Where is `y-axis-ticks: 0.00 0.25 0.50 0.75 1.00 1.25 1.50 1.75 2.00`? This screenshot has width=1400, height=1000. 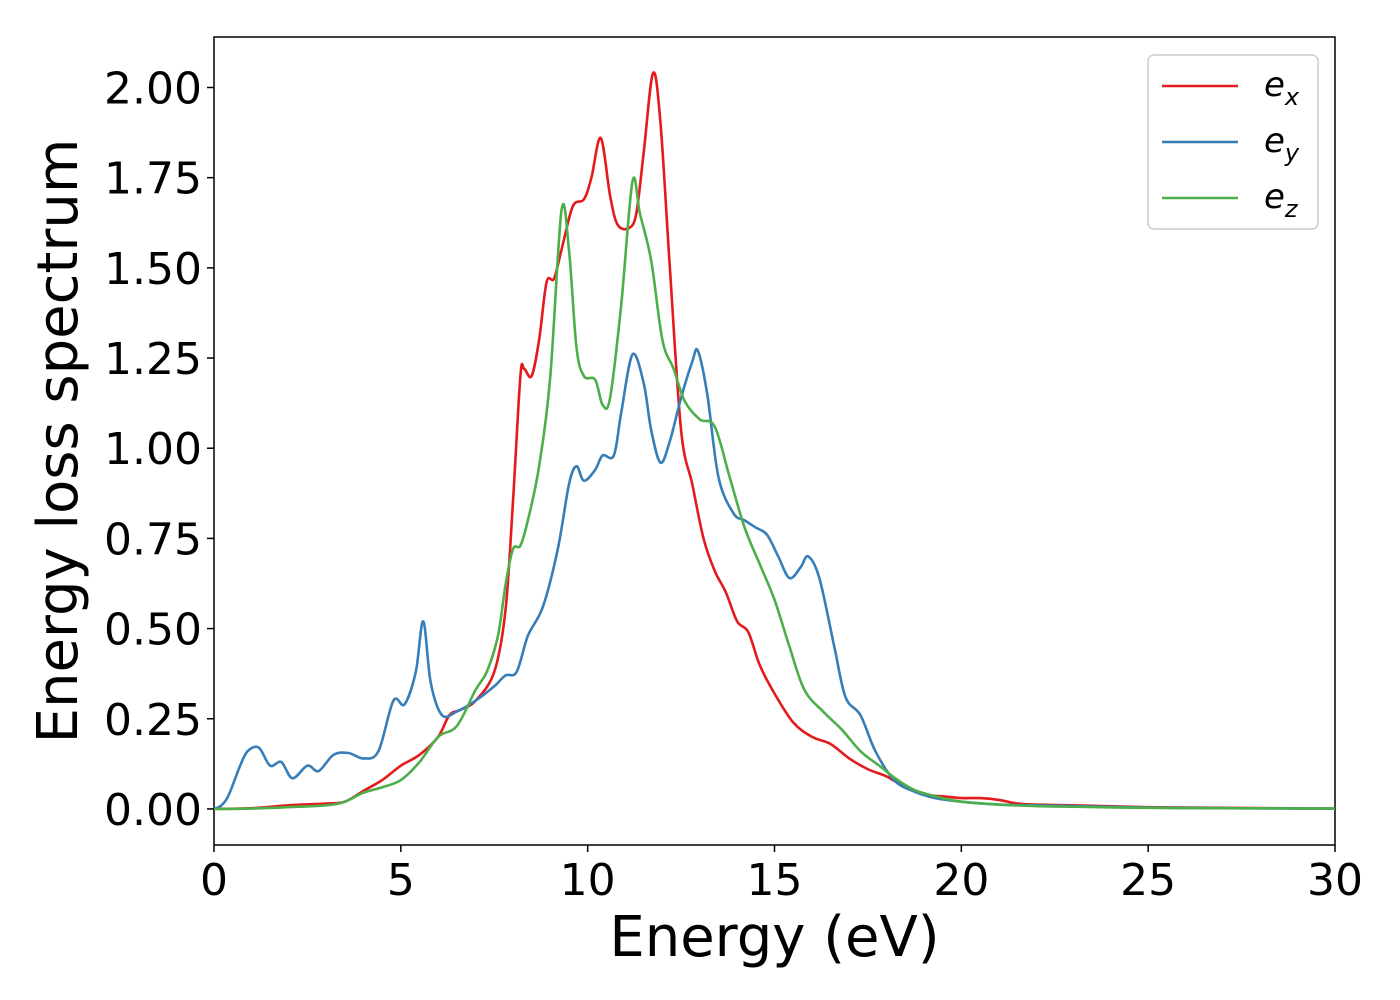 y-axis-ticks: 0.00 0.25 0.50 0.75 1.00 1.25 1.50 1.75 2.00 is located at coordinates (159, 450).